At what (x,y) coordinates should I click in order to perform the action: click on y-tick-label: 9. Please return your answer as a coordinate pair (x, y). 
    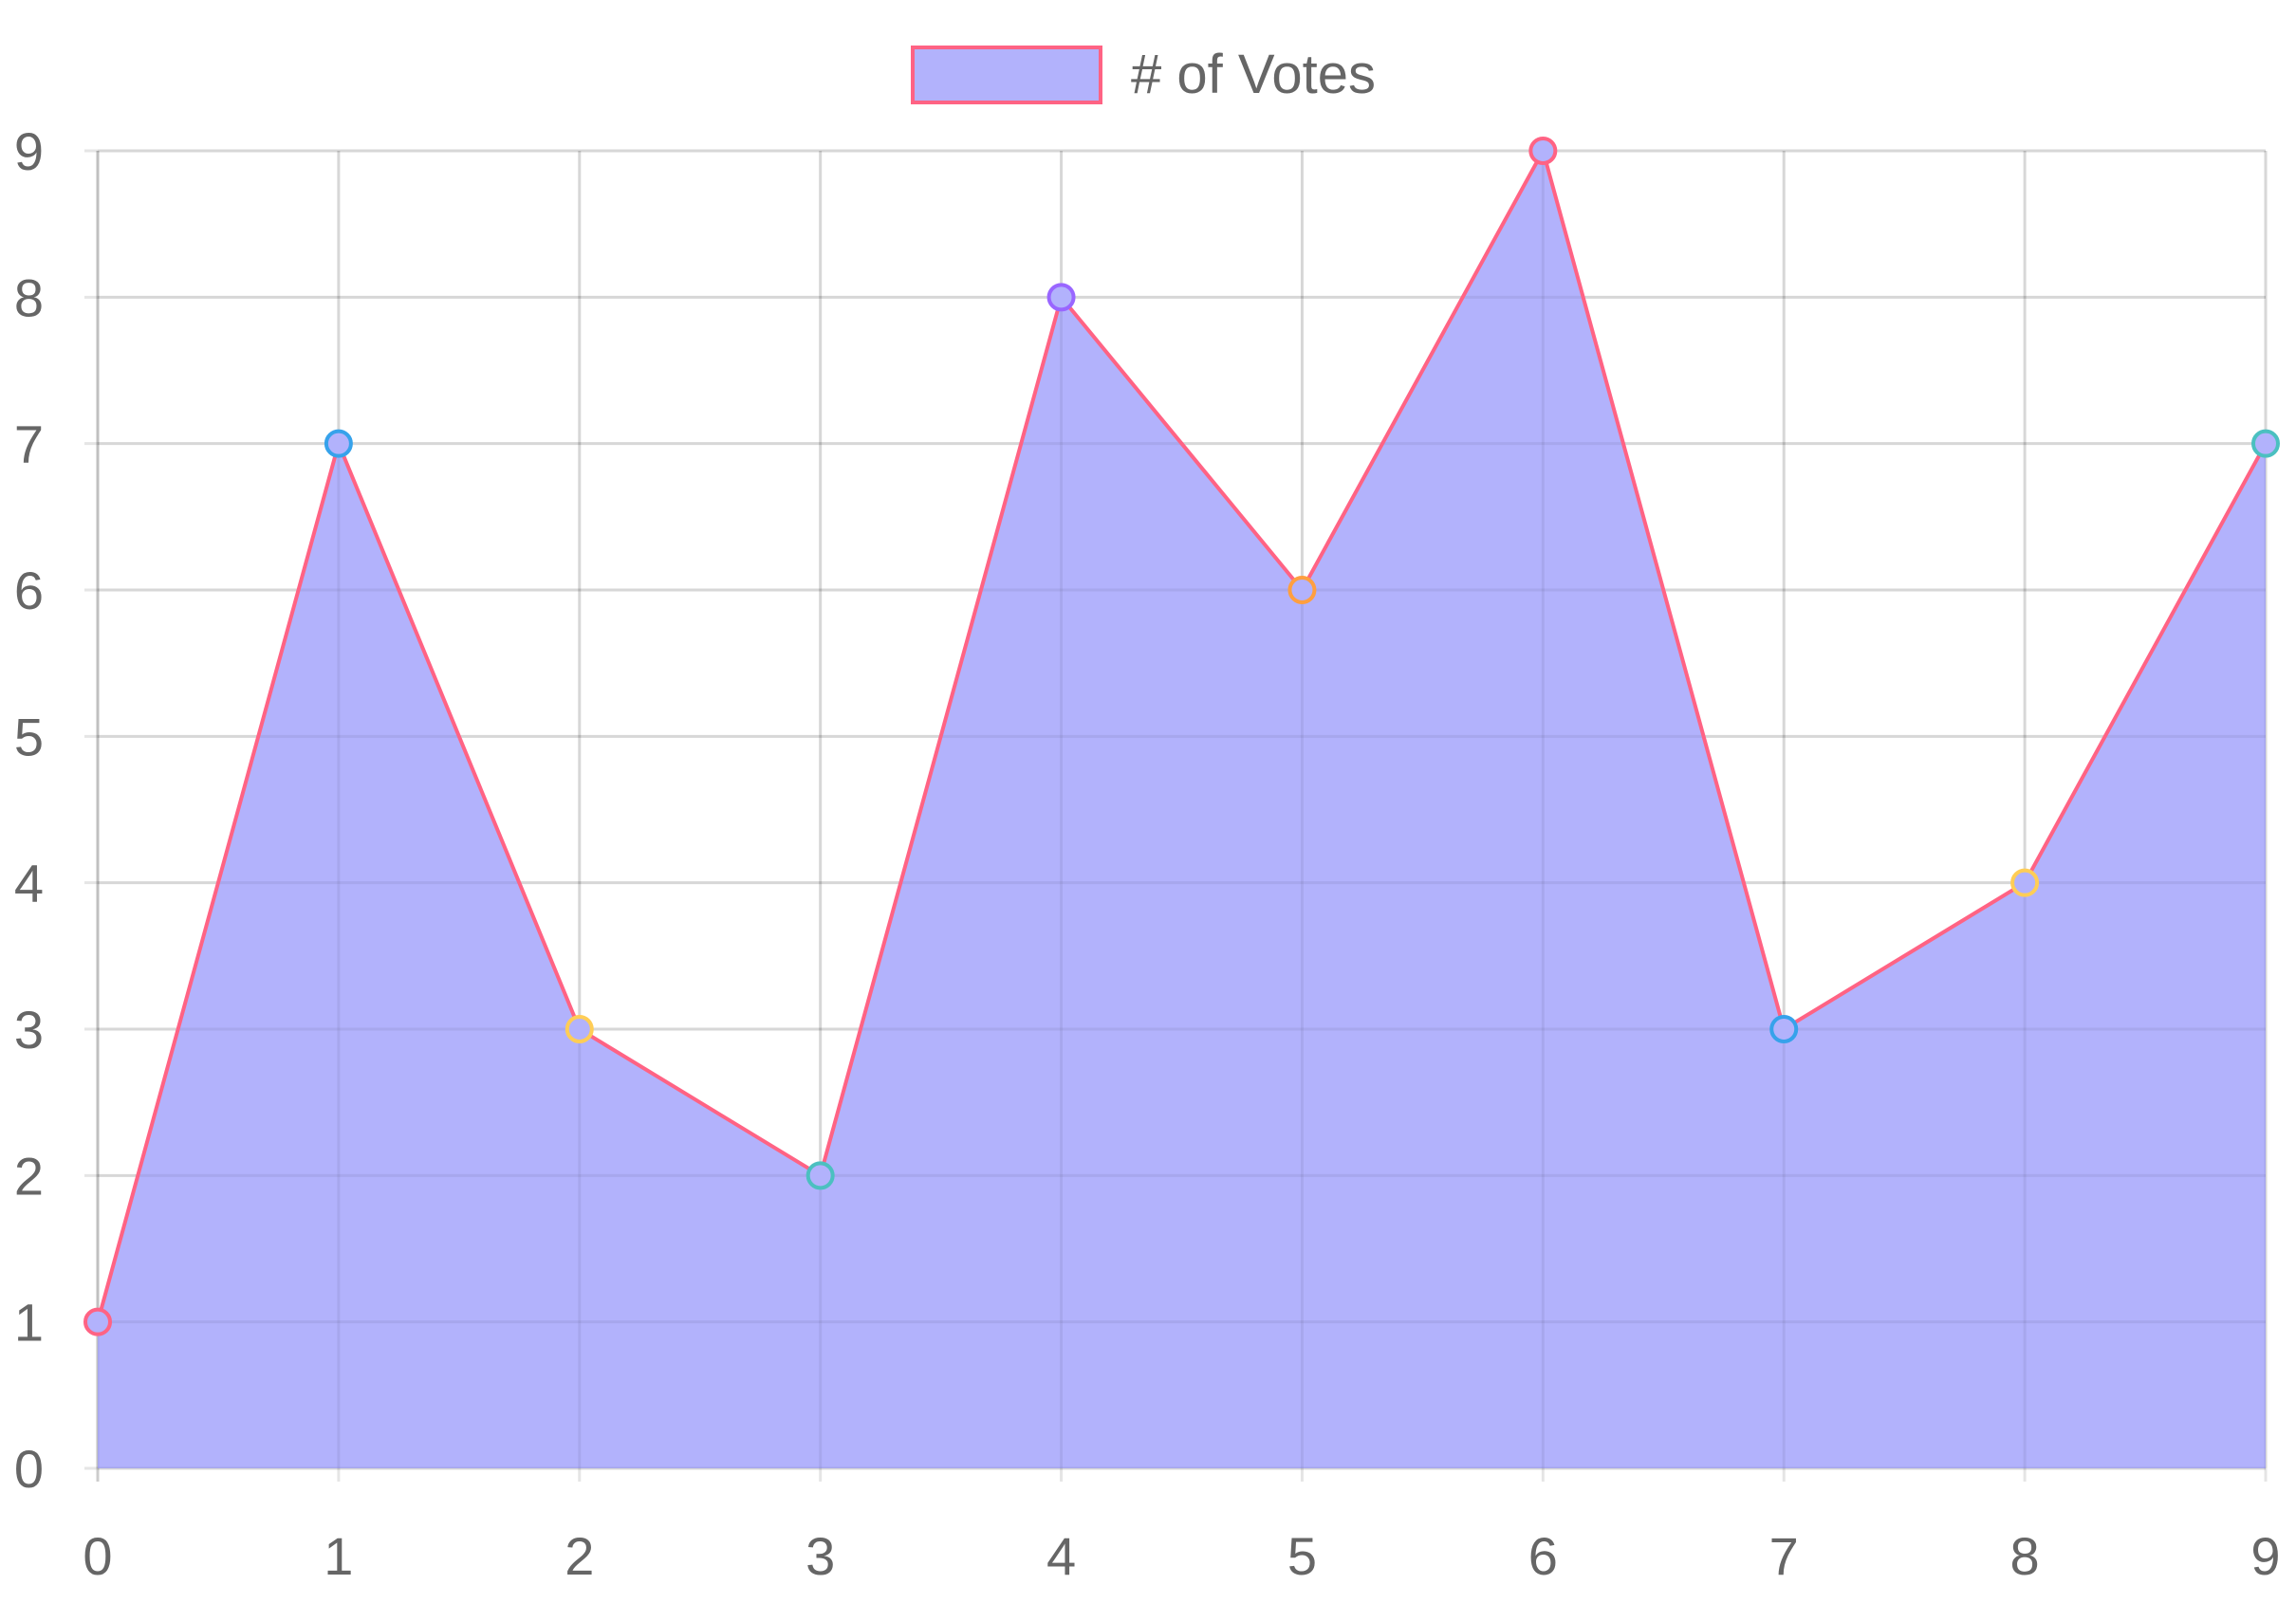
    Looking at the image, I should click on (29, 151).